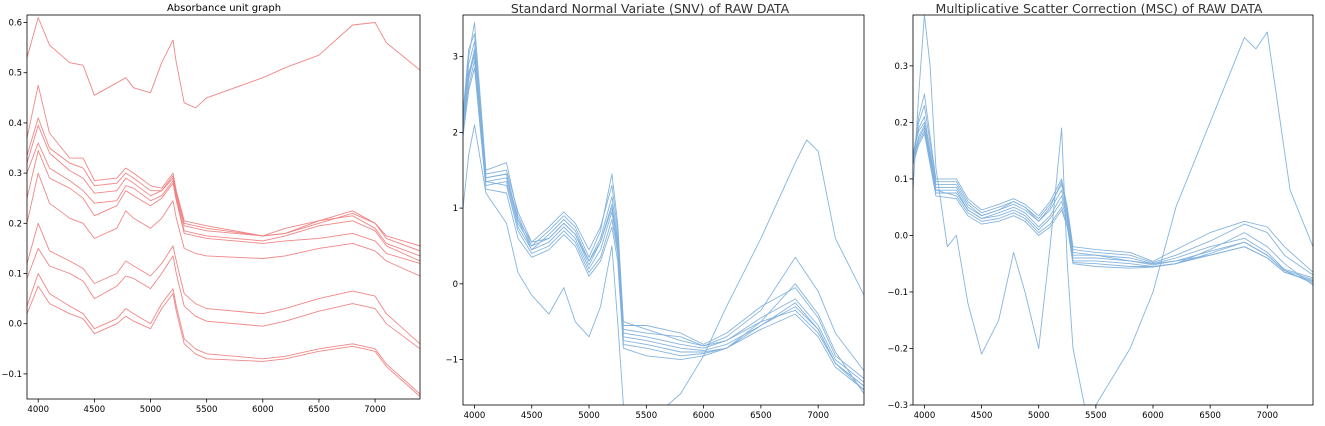  I want to click on y-tick-label: 0, so click(455, 285).